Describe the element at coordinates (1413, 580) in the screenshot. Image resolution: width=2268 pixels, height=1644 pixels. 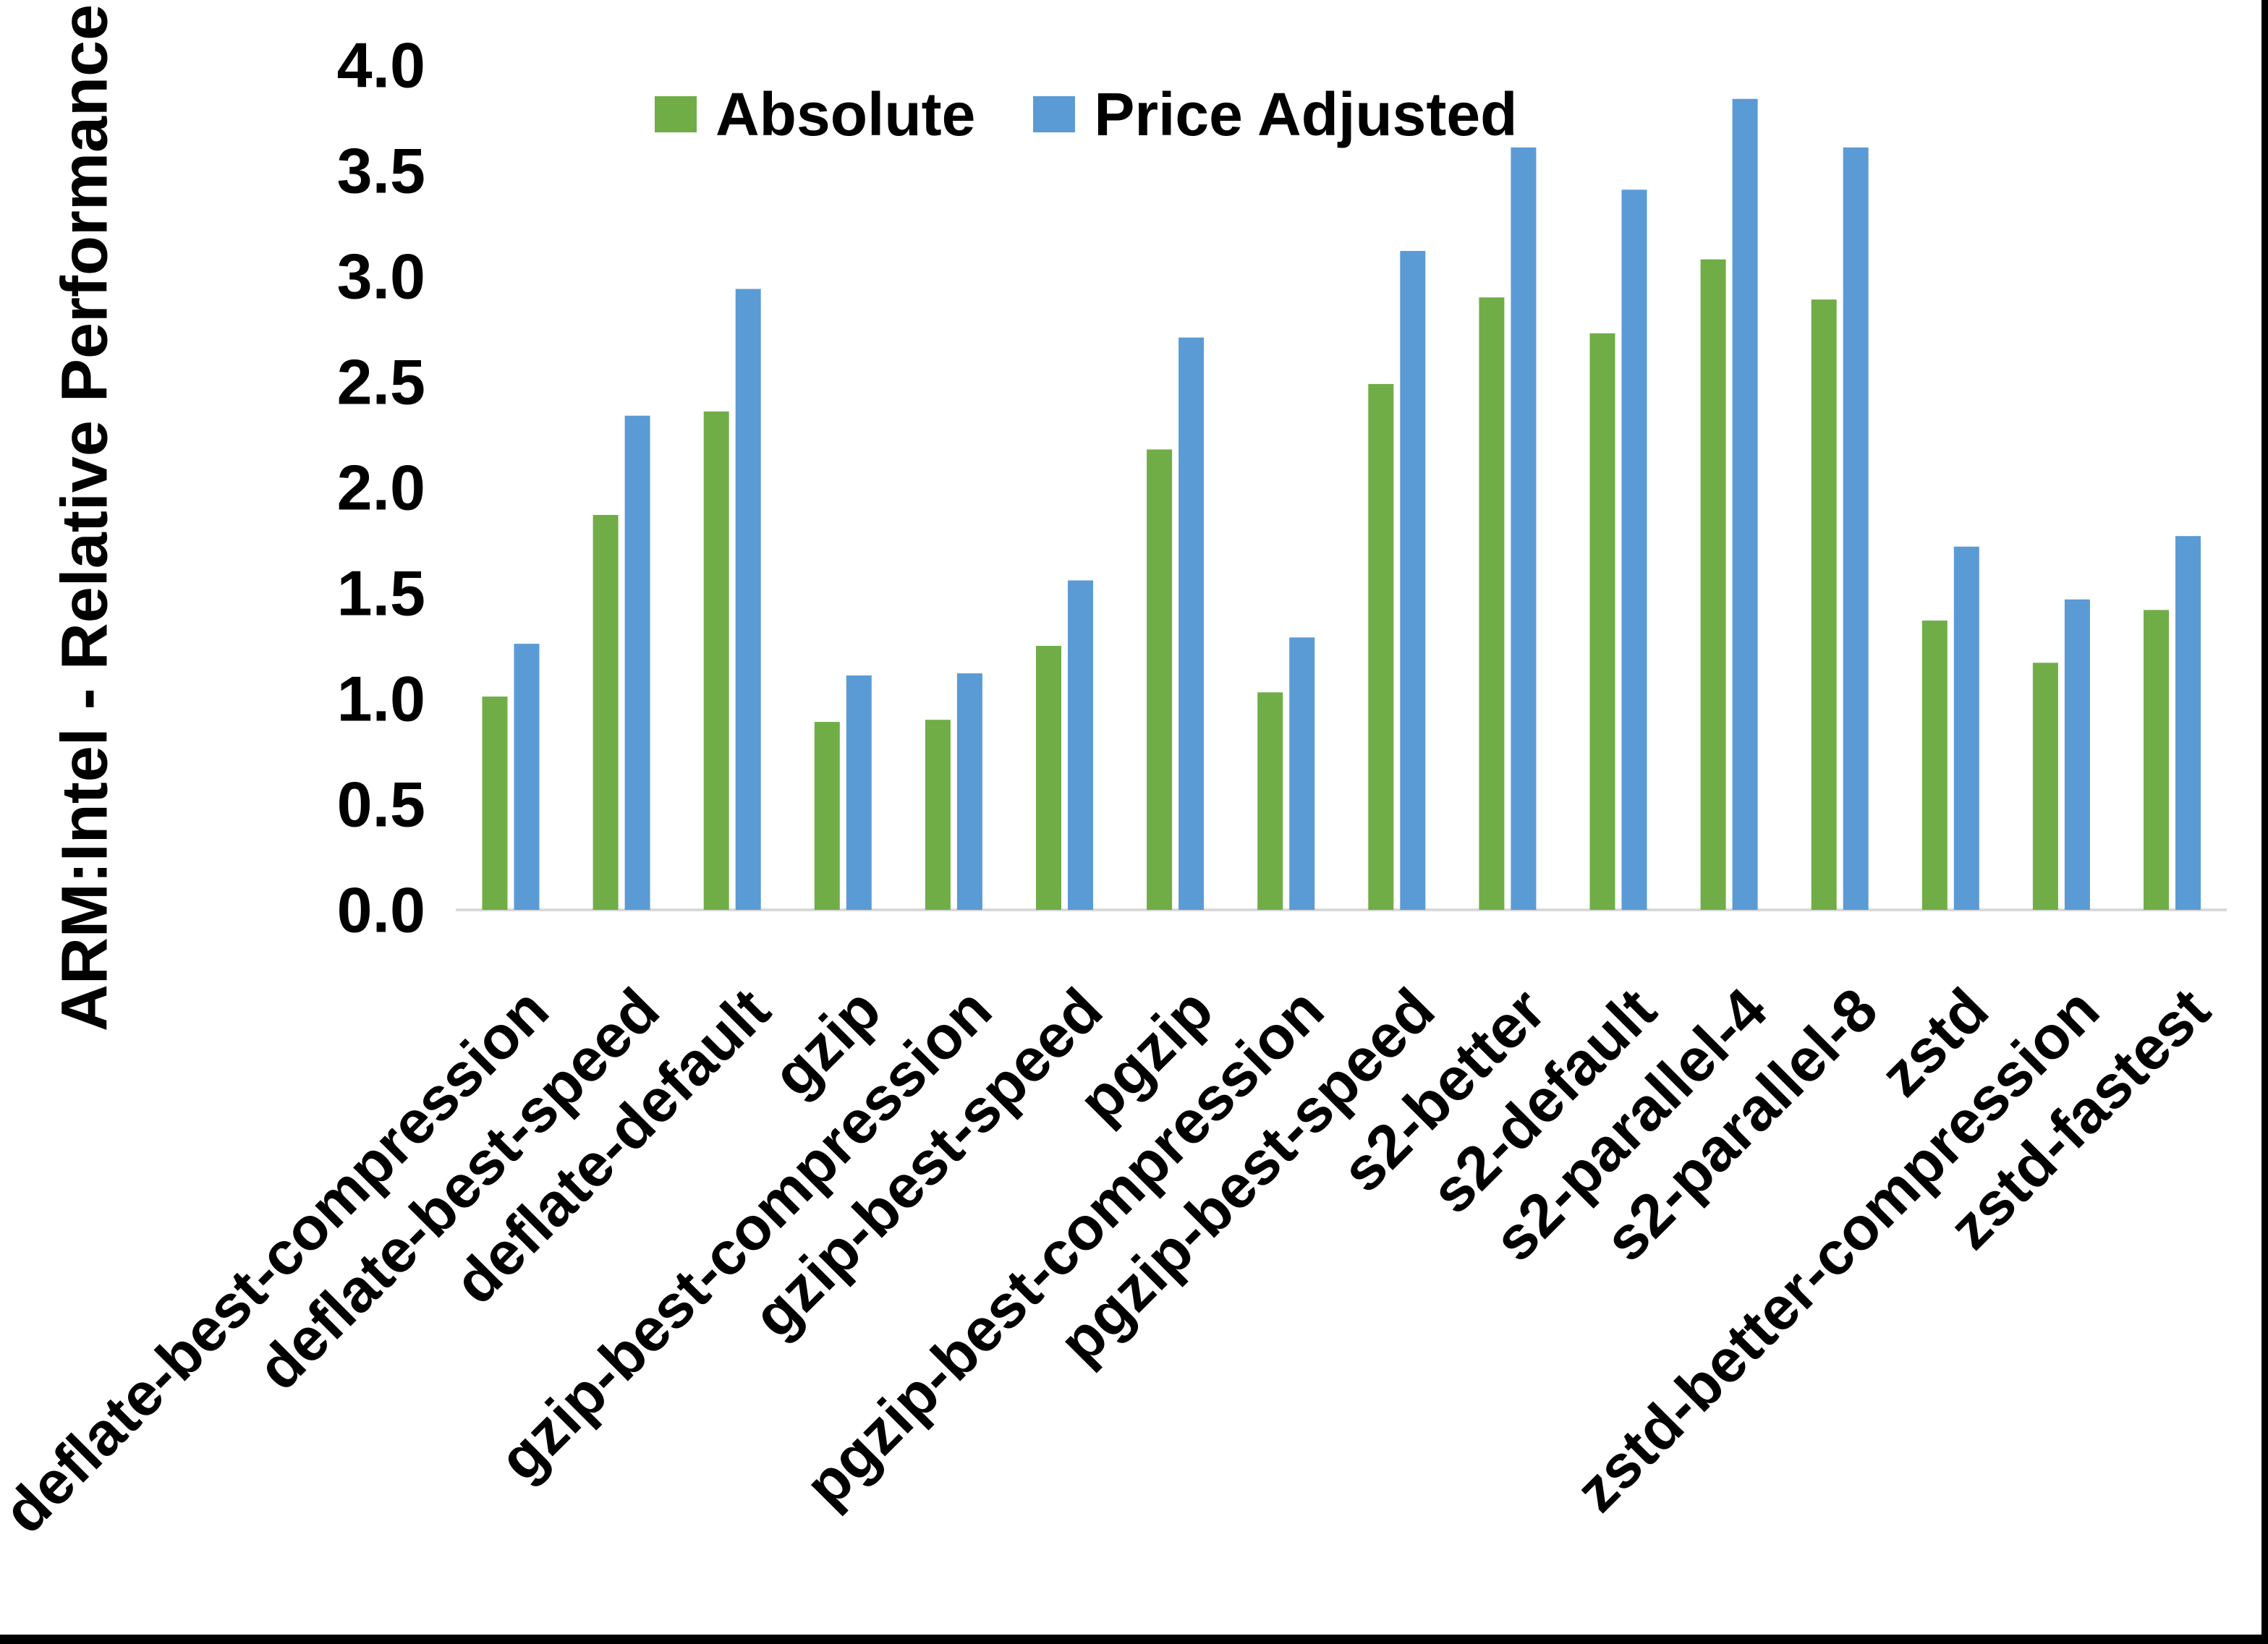
I see `bar-pgzip-best-speed-price-adjusted` at that location.